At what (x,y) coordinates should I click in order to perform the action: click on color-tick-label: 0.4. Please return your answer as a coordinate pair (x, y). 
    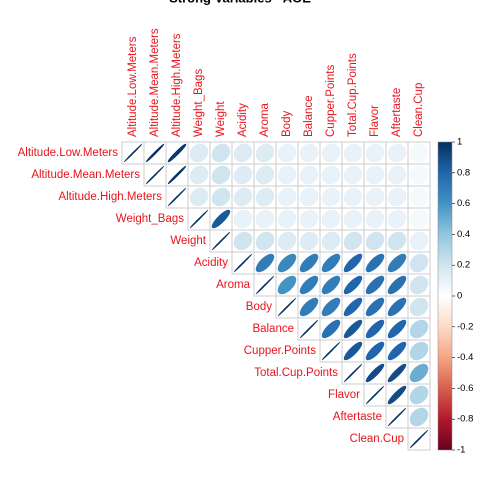
    Looking at the image, I should click on (463, 234).